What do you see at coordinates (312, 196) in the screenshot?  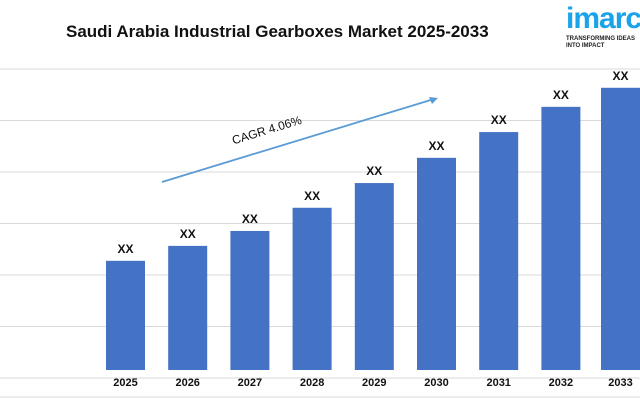 I see `data-label-2028: XX` at bounding box center [312, 196].